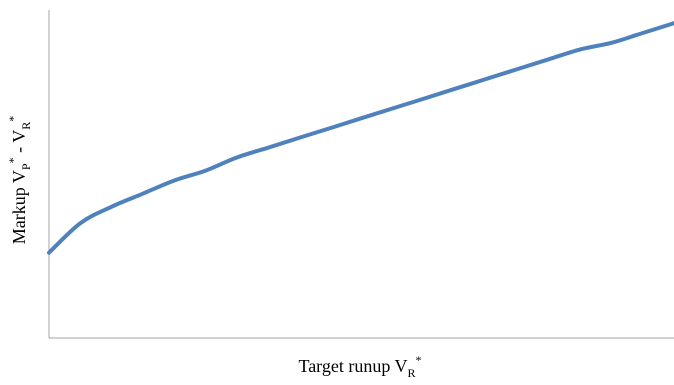  What do you see at coordinates (19, 180) in the screenshot?
I see `y-axis-label: Markup VP* - VR*` at bounding box center [19, 180].